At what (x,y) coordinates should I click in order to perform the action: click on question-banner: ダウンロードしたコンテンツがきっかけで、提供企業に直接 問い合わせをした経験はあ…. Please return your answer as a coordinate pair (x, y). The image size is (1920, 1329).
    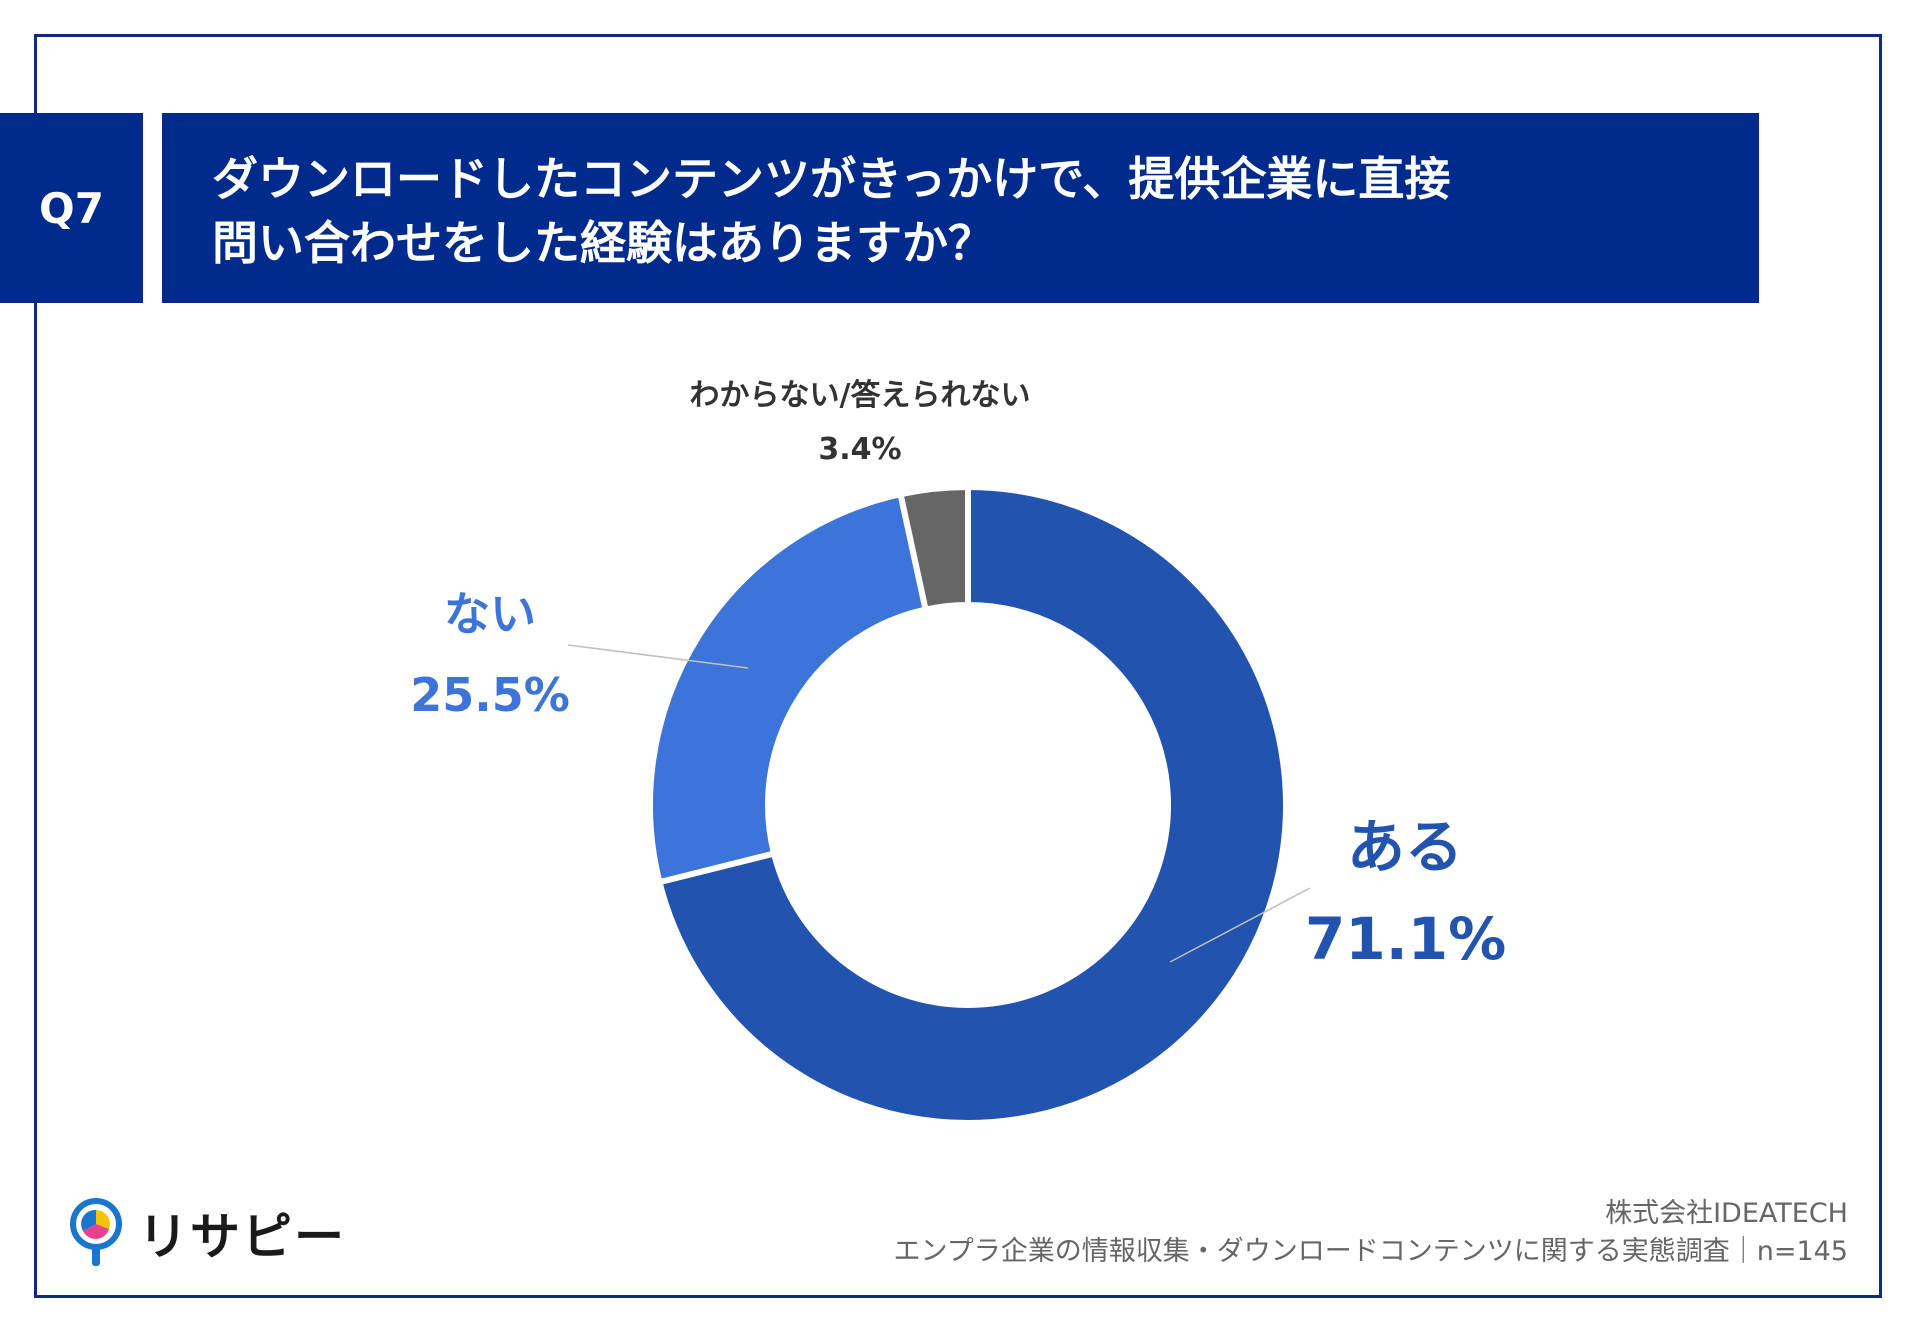
    Looking at the image, I should click on (960, 208).